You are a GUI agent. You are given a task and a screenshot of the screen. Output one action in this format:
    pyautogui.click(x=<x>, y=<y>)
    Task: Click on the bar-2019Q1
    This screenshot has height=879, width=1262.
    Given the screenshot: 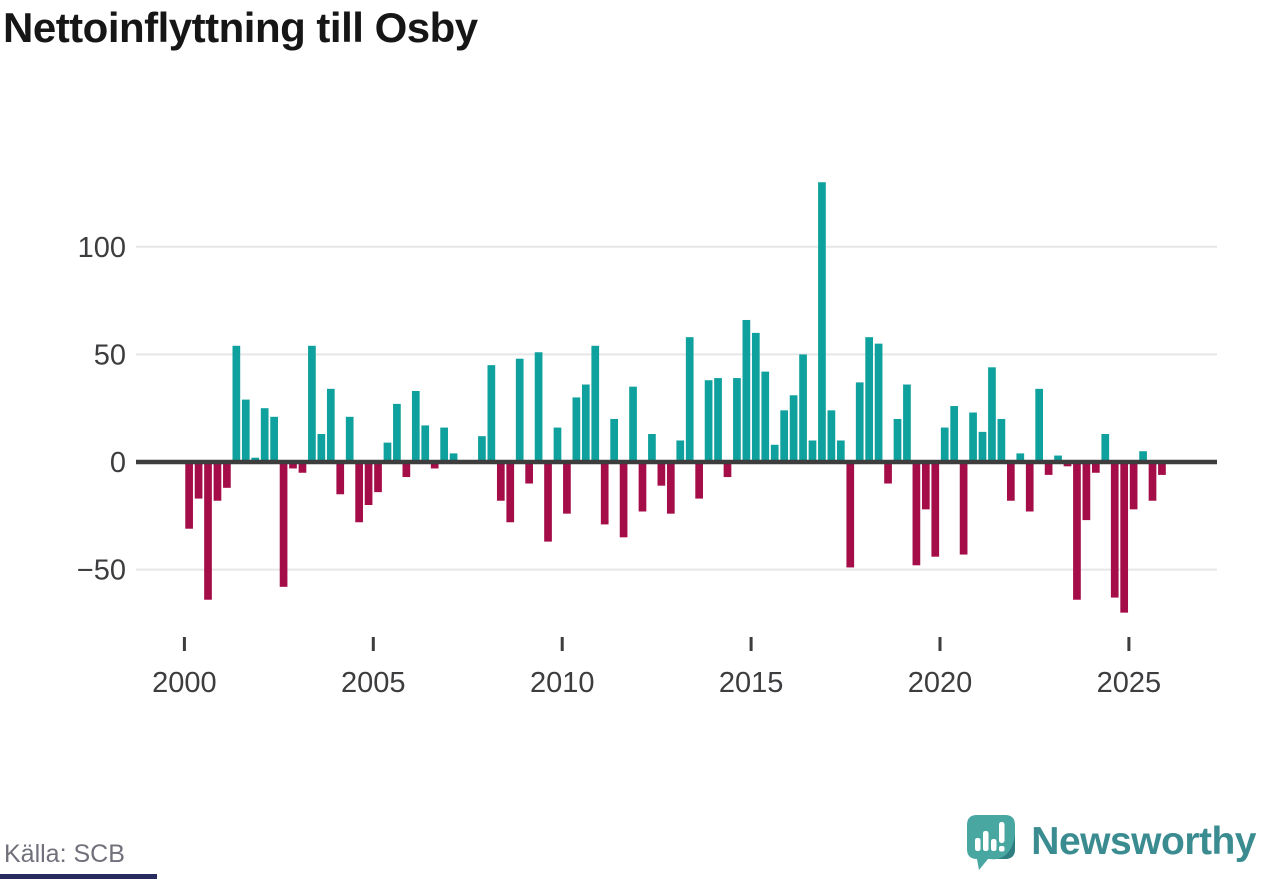 What is the action you would take?
    pyautogui.click(x=907, y=423)
    